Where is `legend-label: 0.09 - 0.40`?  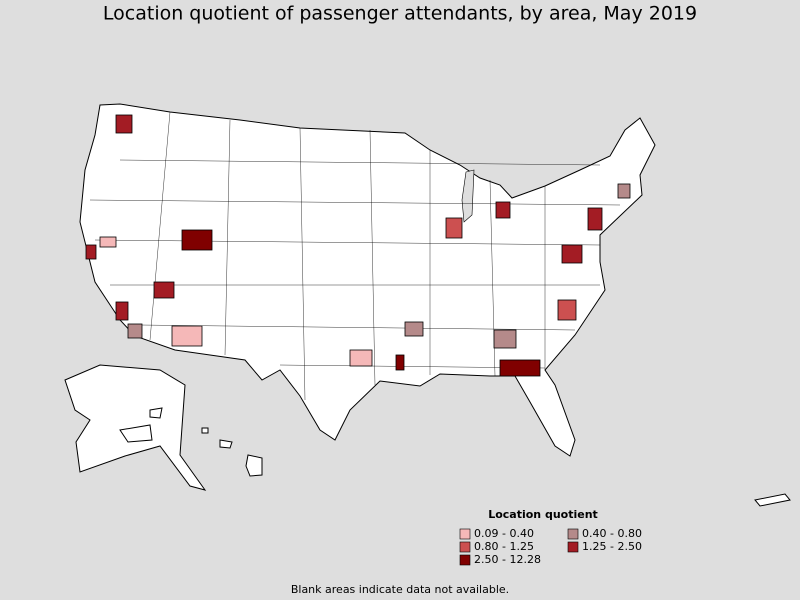 legend-label: 0.09 - 0.40 is located at coordinates (504, 533).